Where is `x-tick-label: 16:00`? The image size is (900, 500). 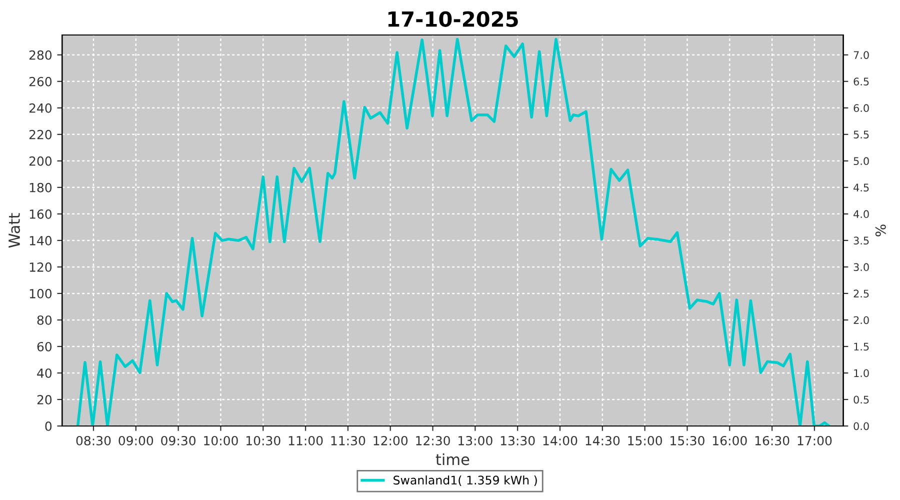
x-tick-label: 16:00 is located at coordinates (730, 441).